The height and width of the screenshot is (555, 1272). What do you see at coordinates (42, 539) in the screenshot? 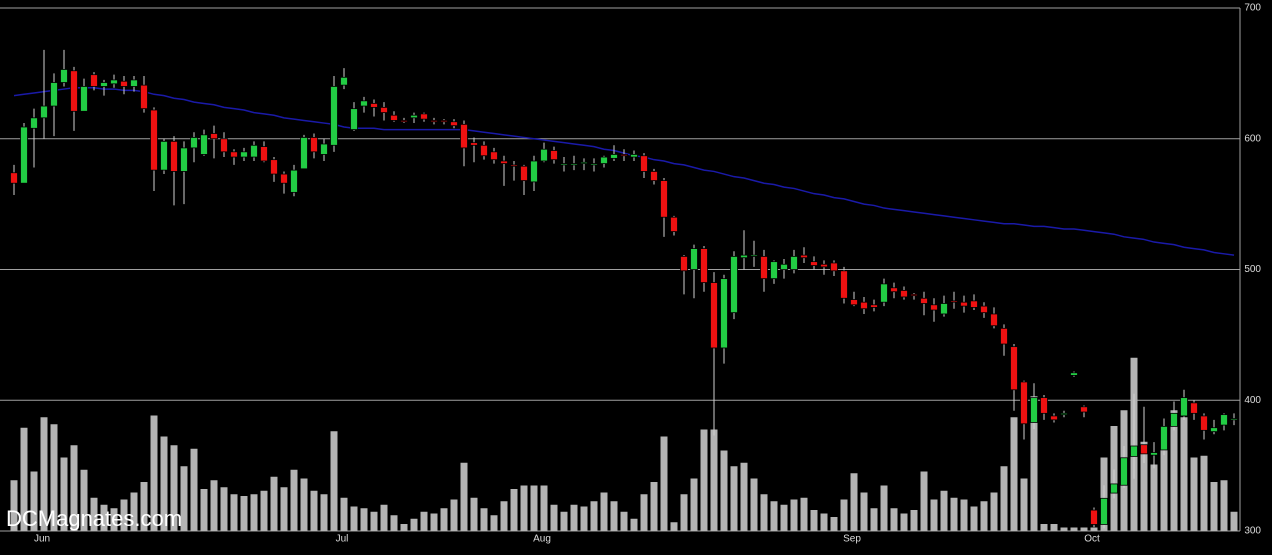
I see `x-tick-label: Jun` at bounding box center [42, 539].